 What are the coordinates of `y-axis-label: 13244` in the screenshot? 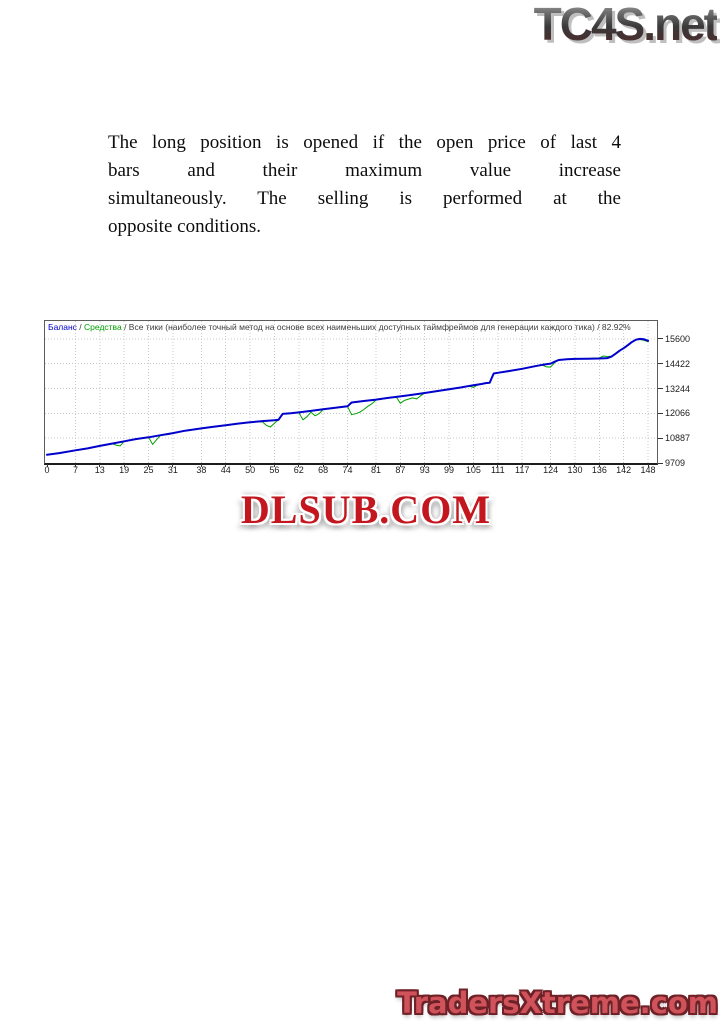 It's located at (678, 388).